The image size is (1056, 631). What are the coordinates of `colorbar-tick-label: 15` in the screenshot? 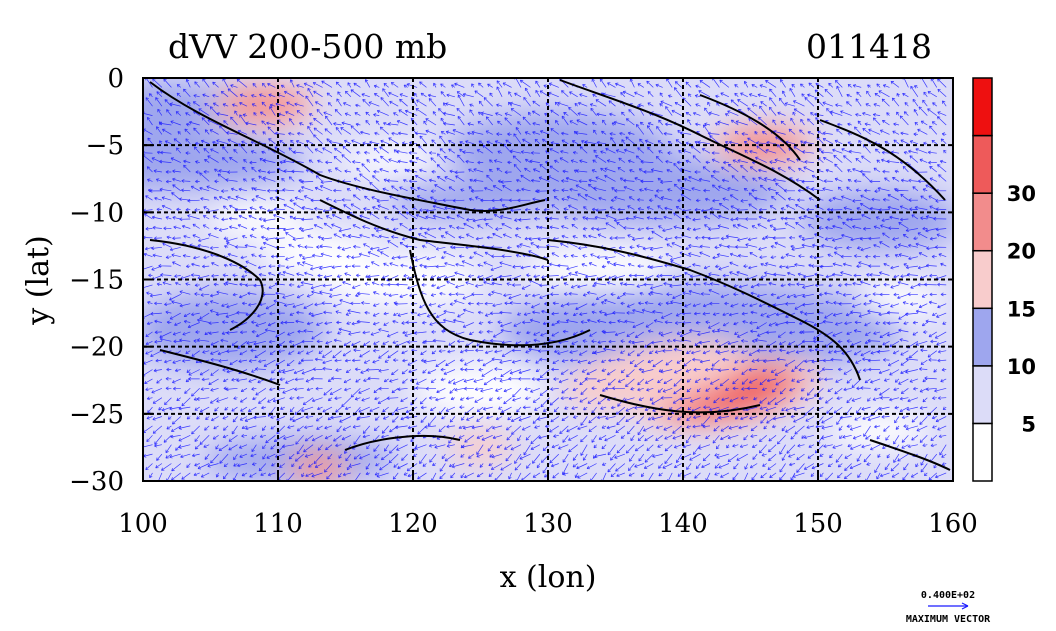 It's located at (1021, 309).